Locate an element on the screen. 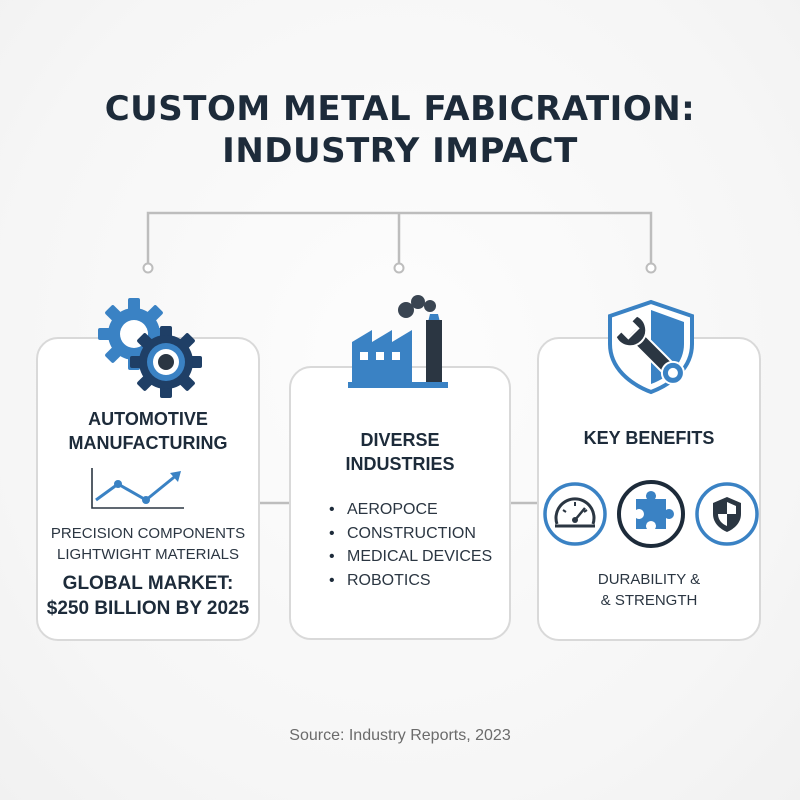  automotive-heading-line-1: AUTOMOTIVE is located at coordinates (148, 419).